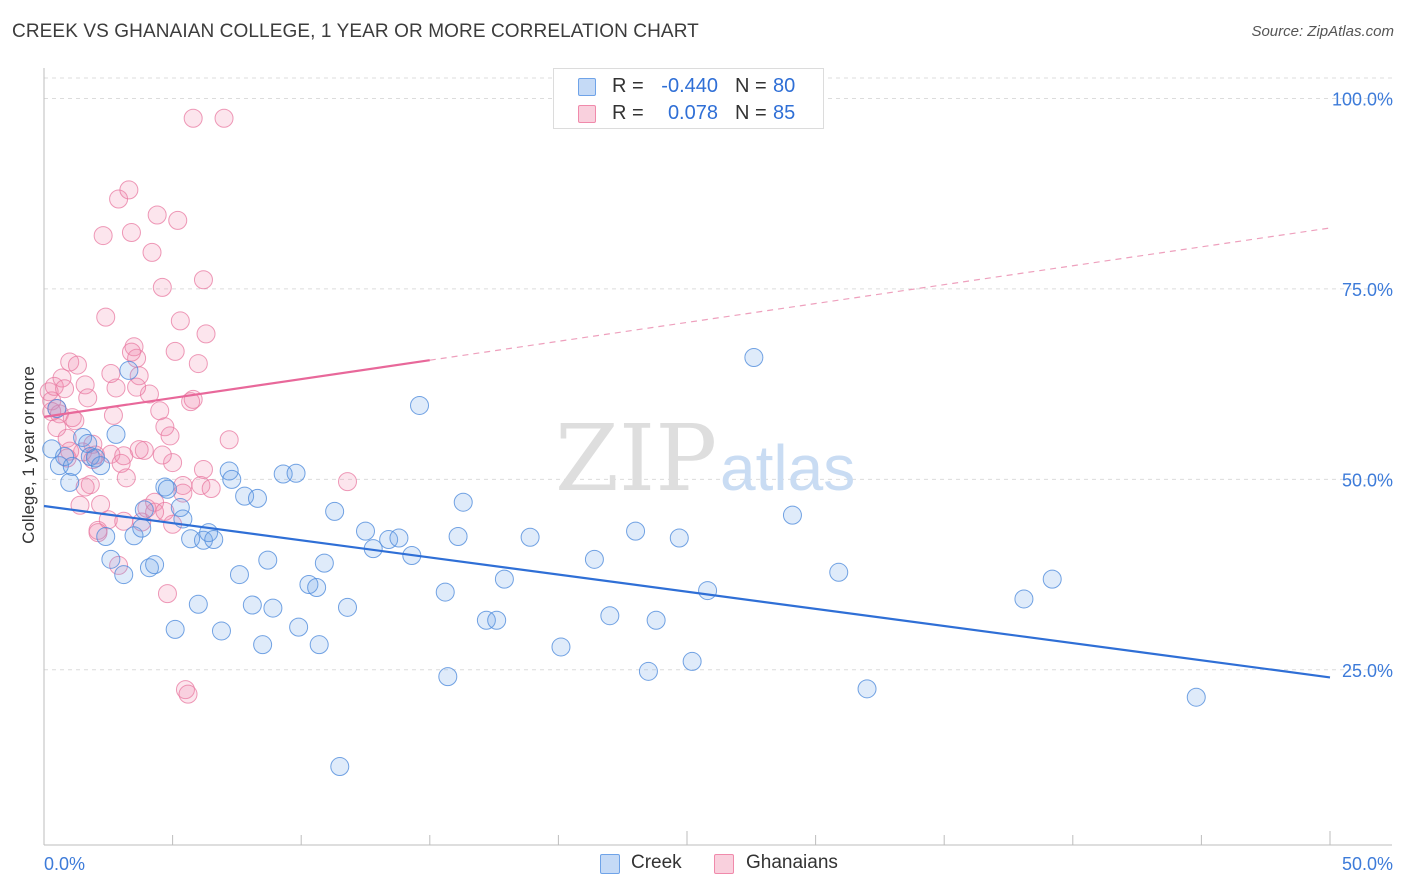 This screenshot has height=892, width=1406. Describe the element at coordinates (880, 294) in the screenshot. I see `ghanaians-trend-extension` at that location.